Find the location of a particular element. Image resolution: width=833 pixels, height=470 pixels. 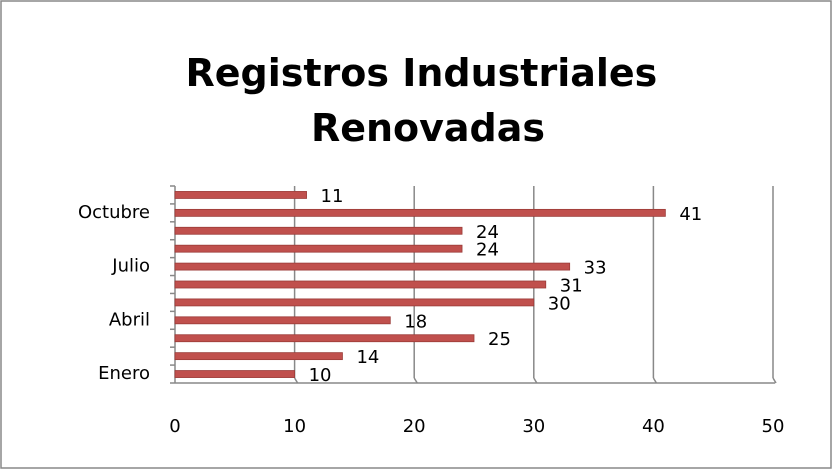

chart-title: Registros Industriales Renovadas is located at coordinates (427, 100).